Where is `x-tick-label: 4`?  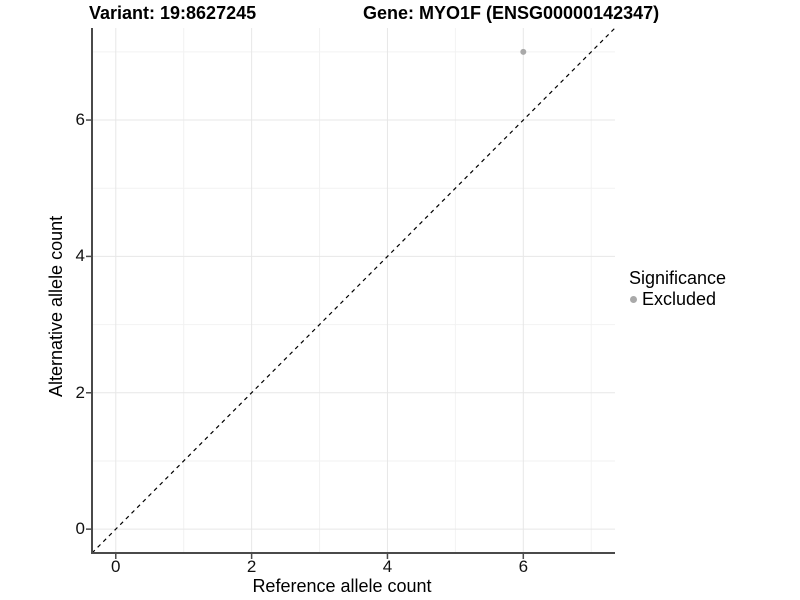 x-tick-label: 4 is located at coordinates (387, 566).